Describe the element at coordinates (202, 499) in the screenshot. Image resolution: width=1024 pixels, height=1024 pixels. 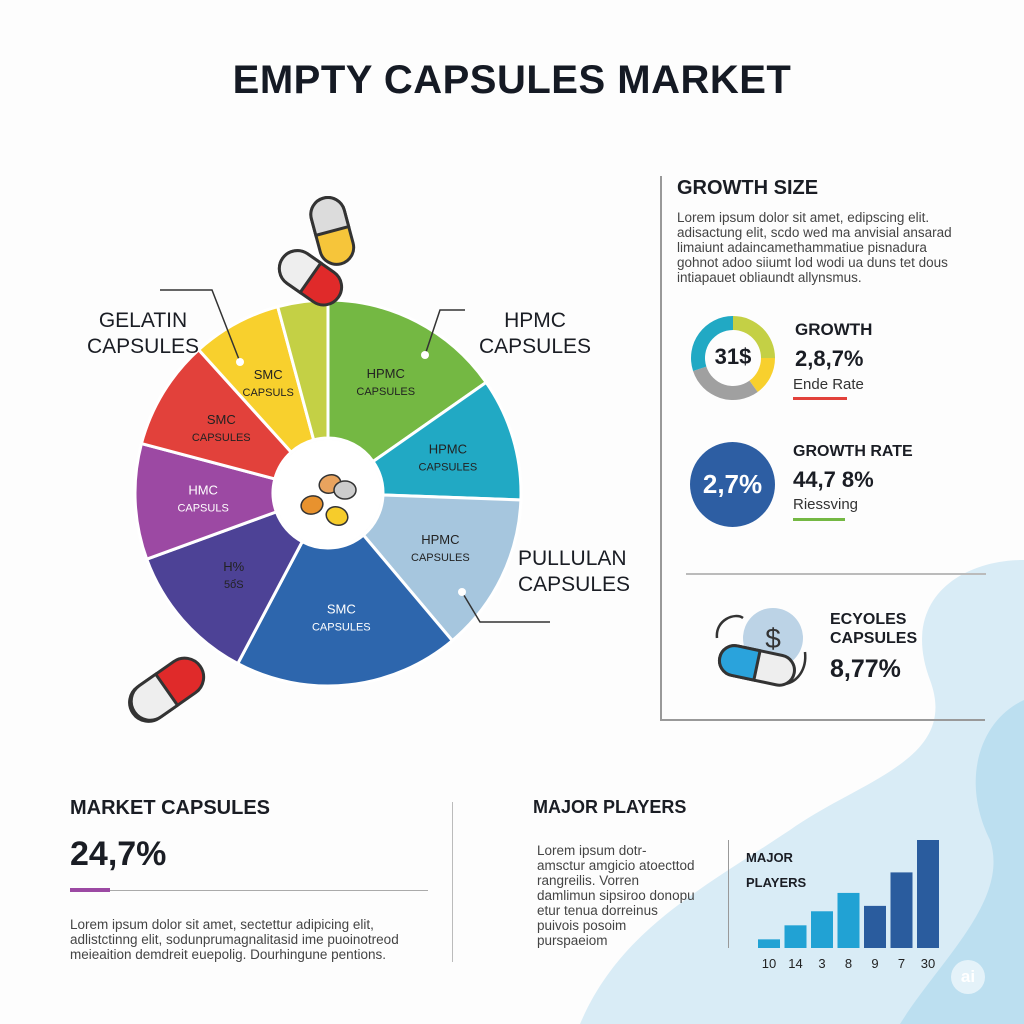
I see `pie-slice-label: HMC CAPSULS` at that location.